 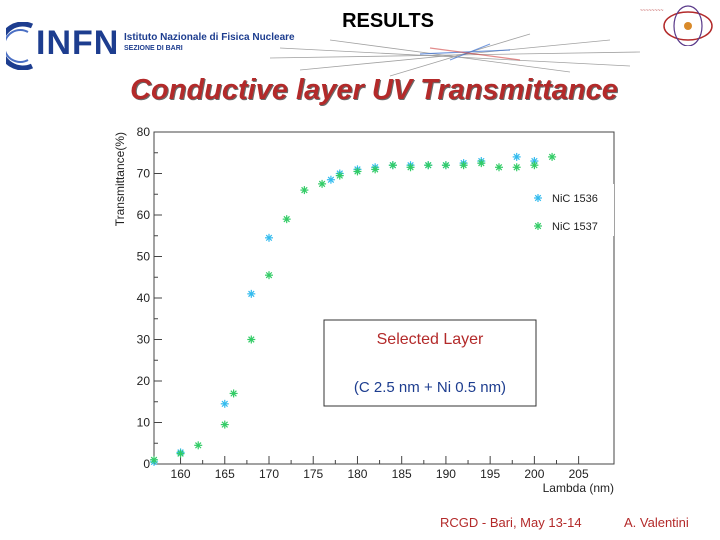 What do you see at coordinates (430, 339) in the screenshot?
I see `annotation-title: Selected Layer` at bounding box center [430, 339].